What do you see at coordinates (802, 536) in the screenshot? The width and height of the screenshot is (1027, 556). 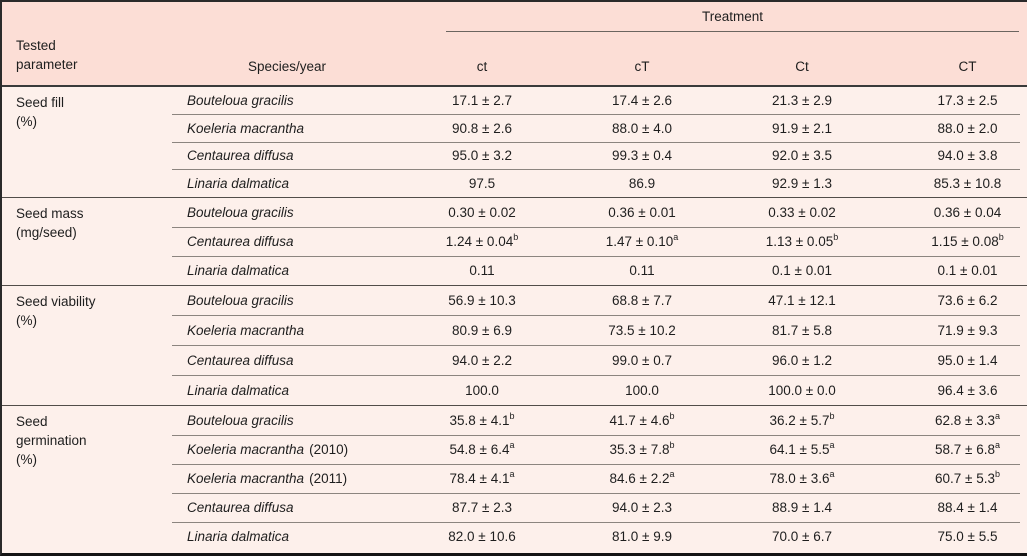 I see `value-cell: 70.0 ± 6.7` at bounding box center [802, 536].